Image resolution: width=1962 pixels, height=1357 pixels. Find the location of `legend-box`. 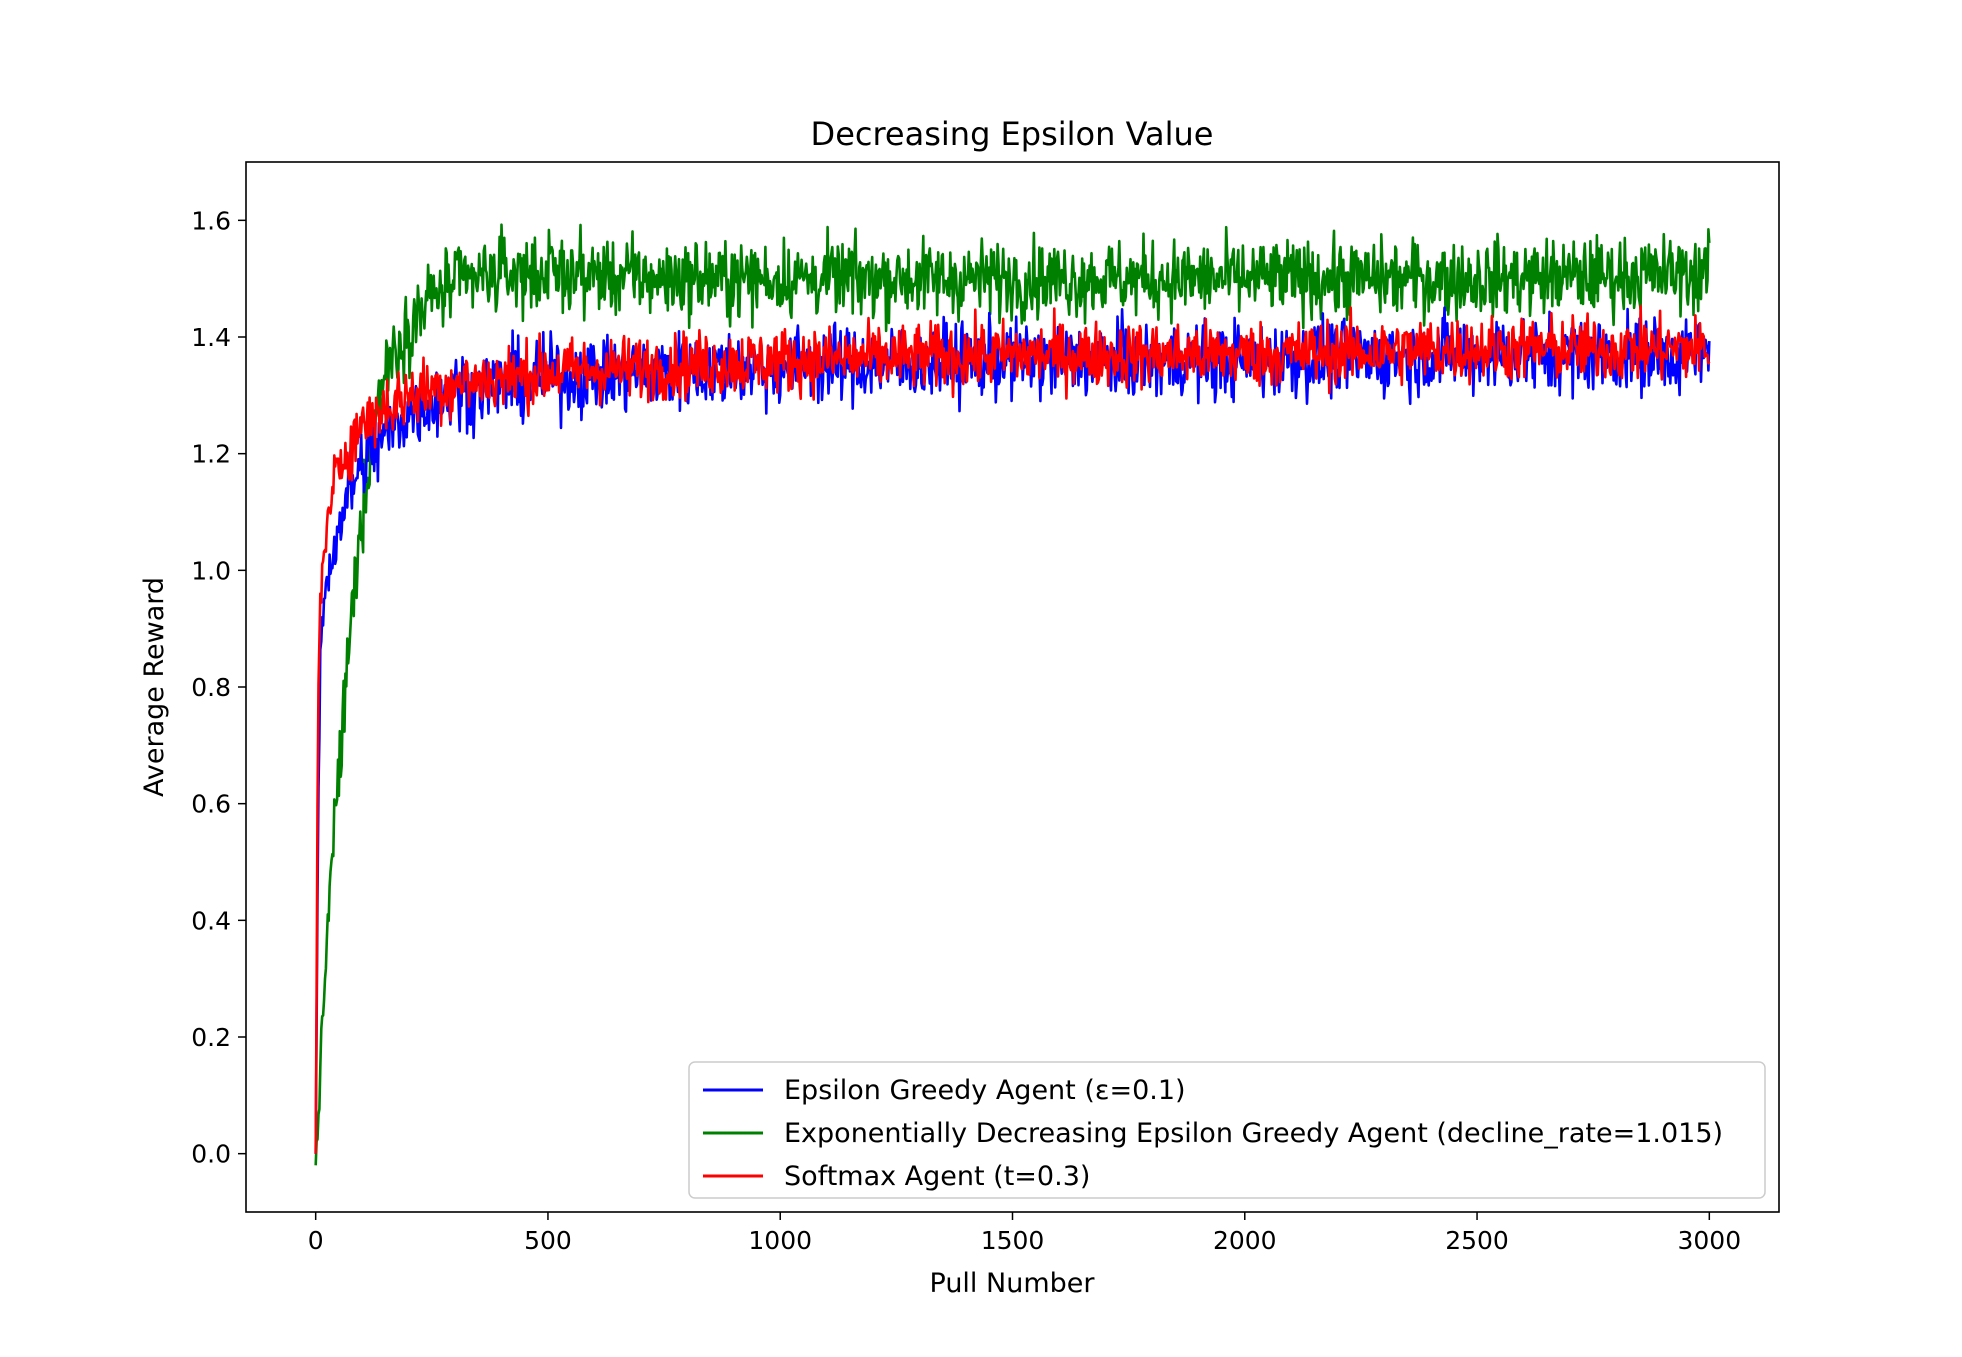

legend-box is located at coordinates (1227, 1130).